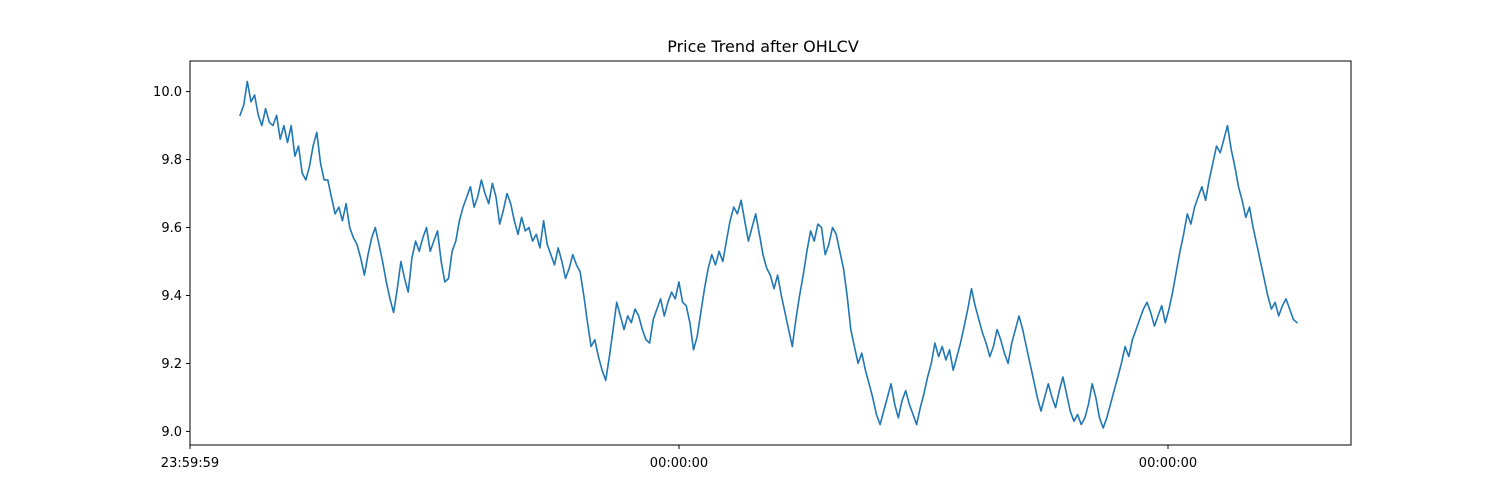  Describe the element at coordinates (171, 228) in the screenshot. I see `y-tick-label: 9.6` at that location.